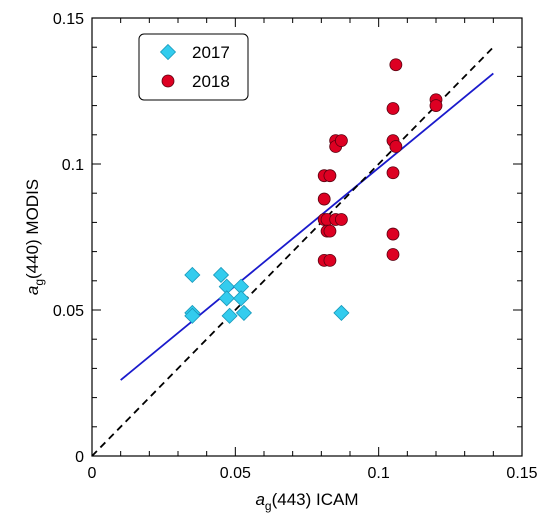 Image resolution: width=550 pixels, height=523 pixels. What do you see at coordinates (32, 229) in the screenshot?
I see `y-axis-title-rest: (440) MODIS` at bounding box center [32, 229].